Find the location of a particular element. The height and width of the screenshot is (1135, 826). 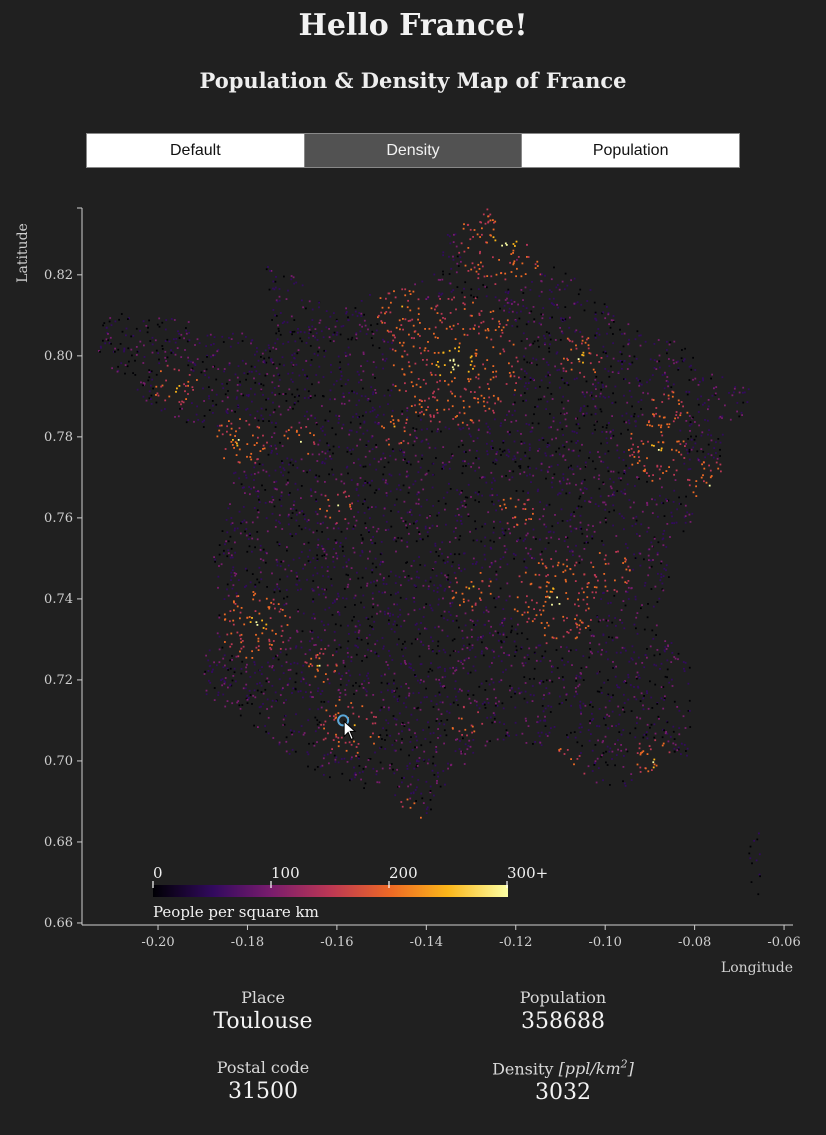

tab-population: Population is located at coordinates (631, 150).